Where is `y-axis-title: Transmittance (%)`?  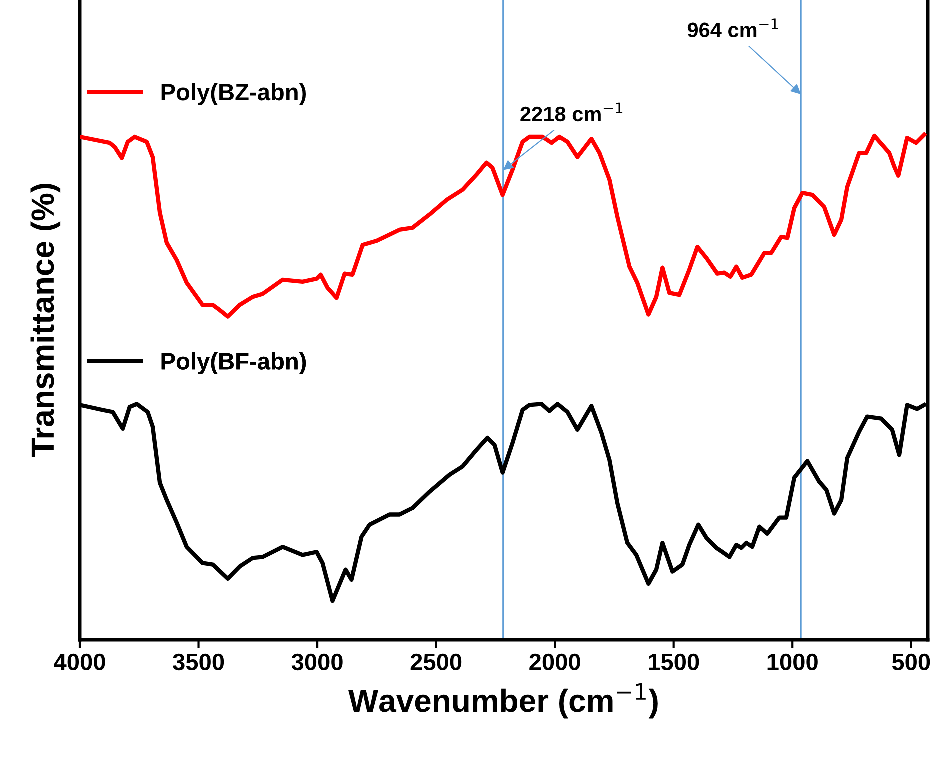
y-axis-title: Transmittance (%) is located at coordinates (45, 321).